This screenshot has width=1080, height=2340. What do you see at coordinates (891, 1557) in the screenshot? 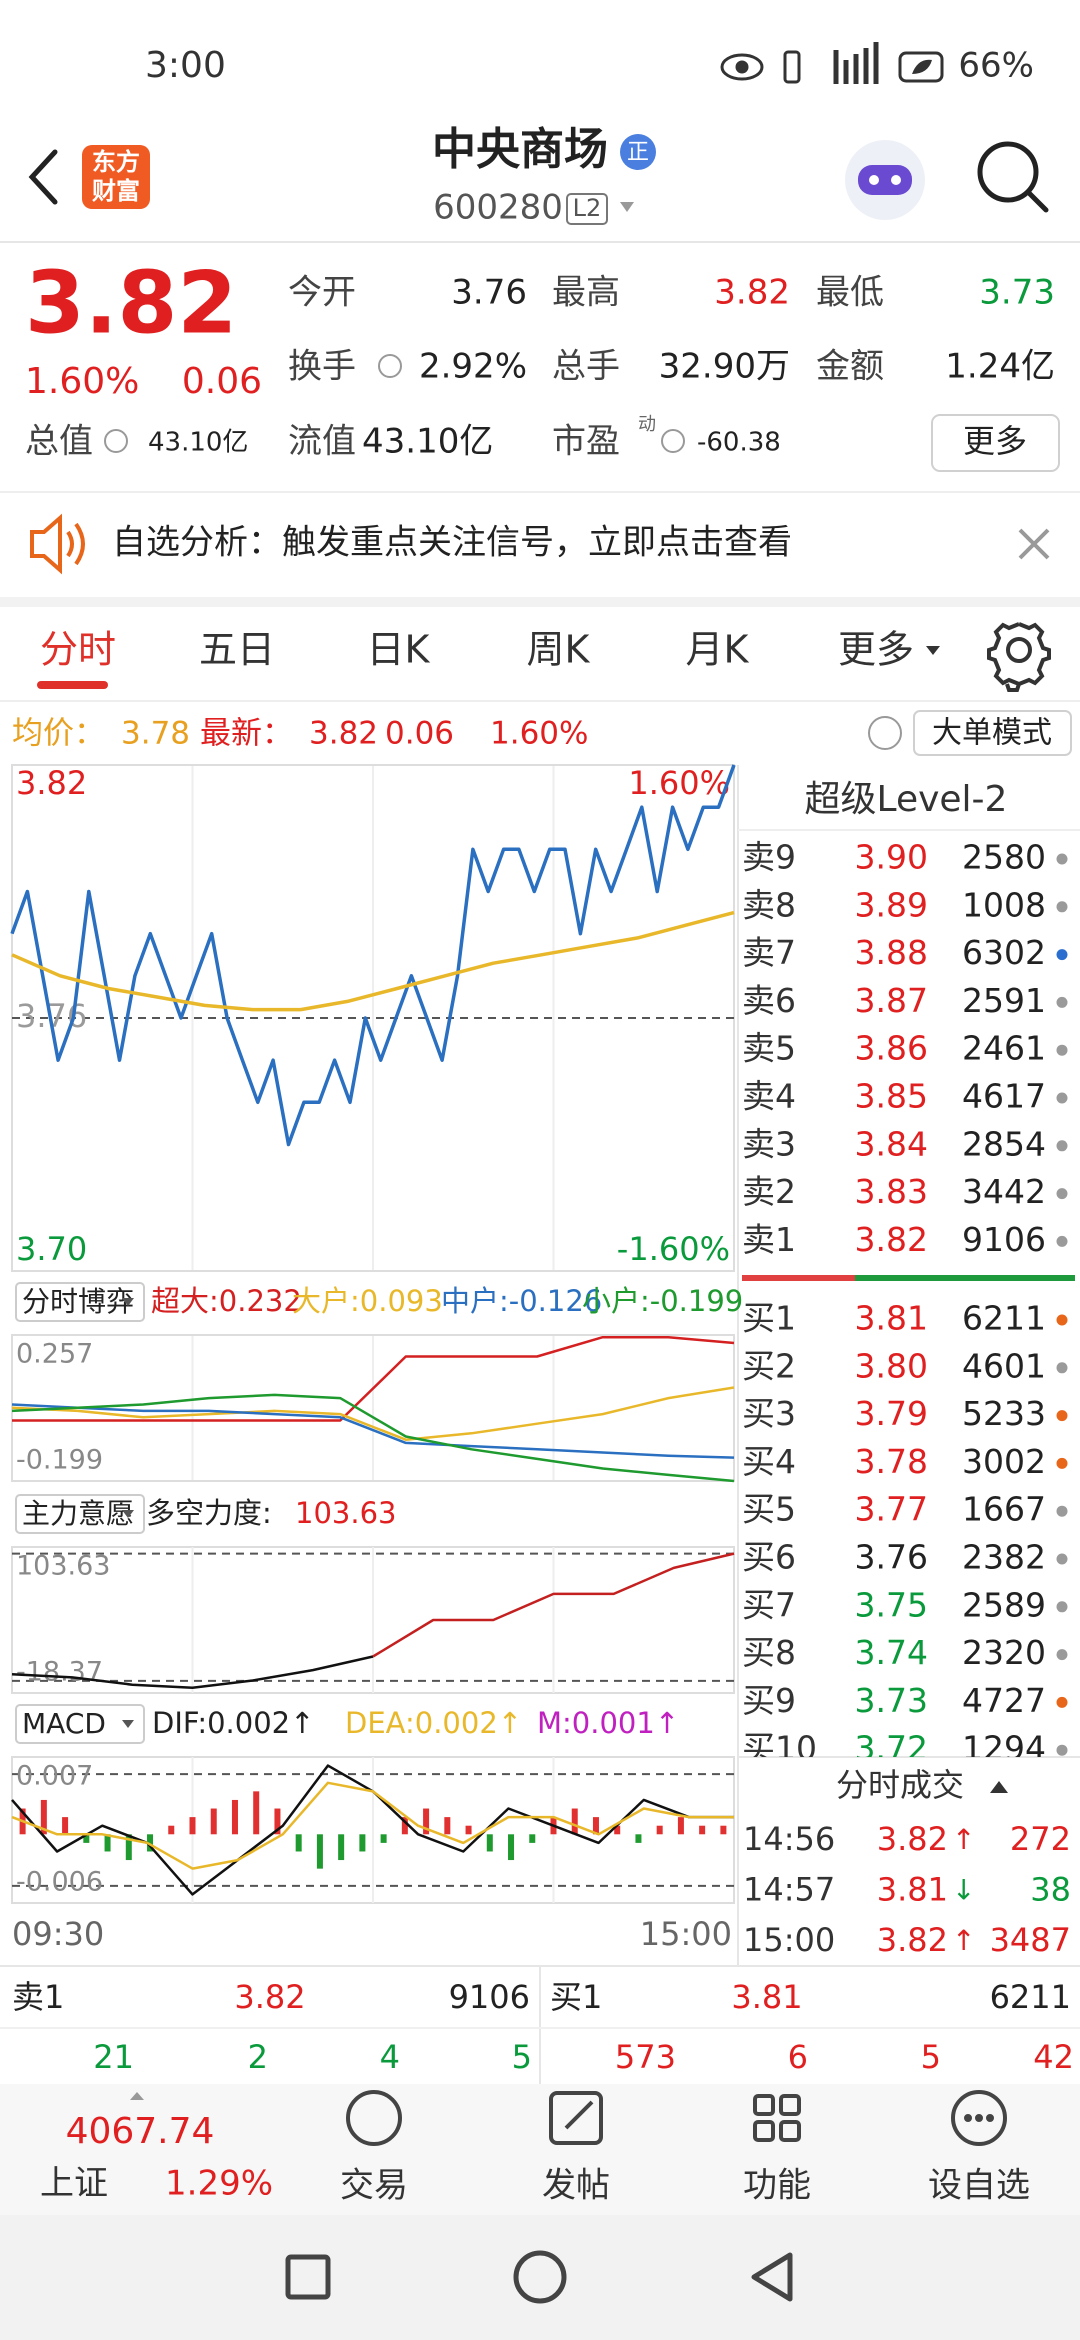
I see `order-price: 3.76` at bounding box center [891, 1557].